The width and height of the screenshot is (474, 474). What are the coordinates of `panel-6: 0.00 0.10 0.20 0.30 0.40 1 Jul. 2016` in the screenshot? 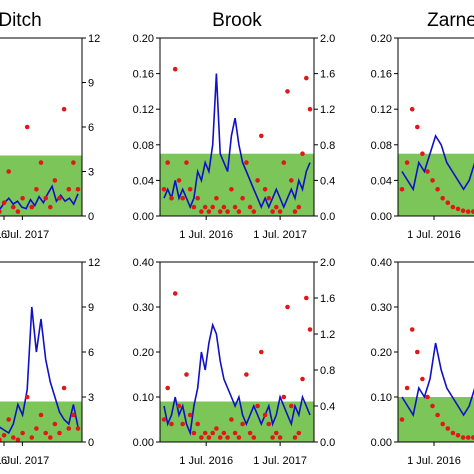 It's located at (422, 362).